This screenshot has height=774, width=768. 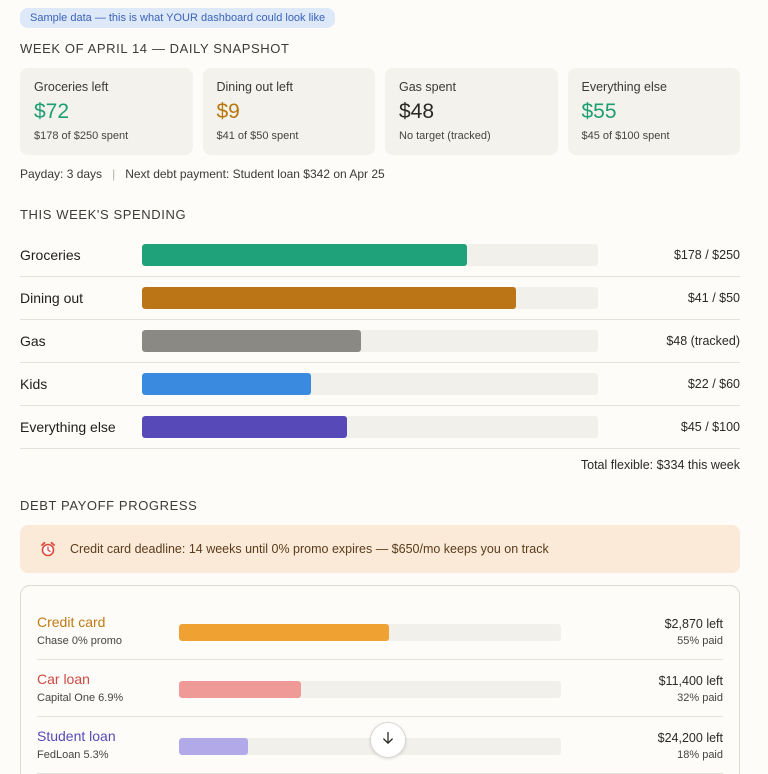 What do you see at coordinates (33, 341) in the screenshot?
I see `spending-label: Gas` at bounding box center [33, 341].